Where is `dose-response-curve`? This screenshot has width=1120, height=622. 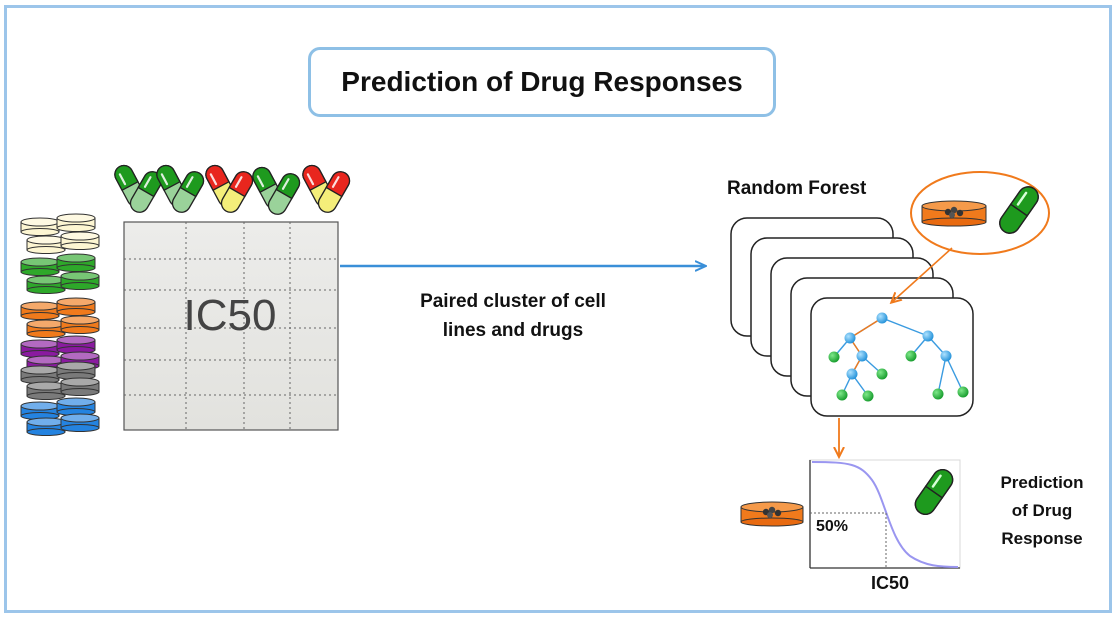 dose-response-curve is located at coordinates (885, 514).